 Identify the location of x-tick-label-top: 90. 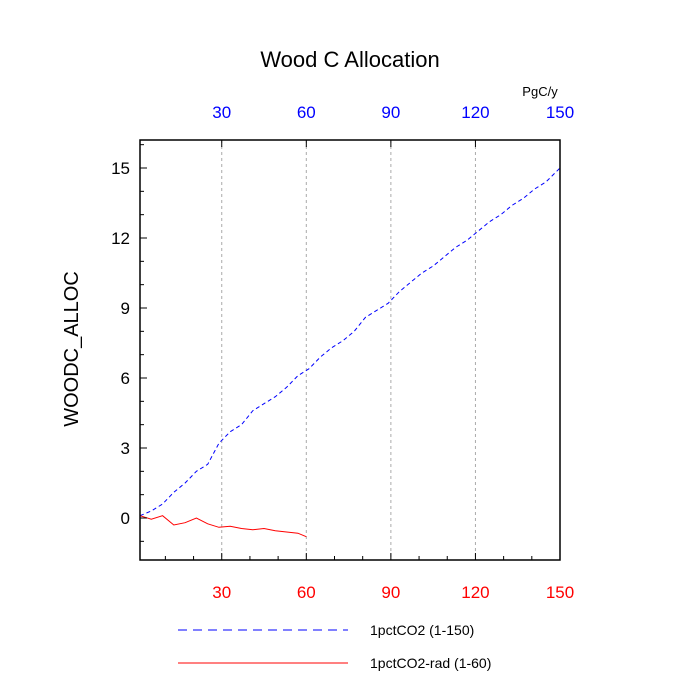
(390, 112).